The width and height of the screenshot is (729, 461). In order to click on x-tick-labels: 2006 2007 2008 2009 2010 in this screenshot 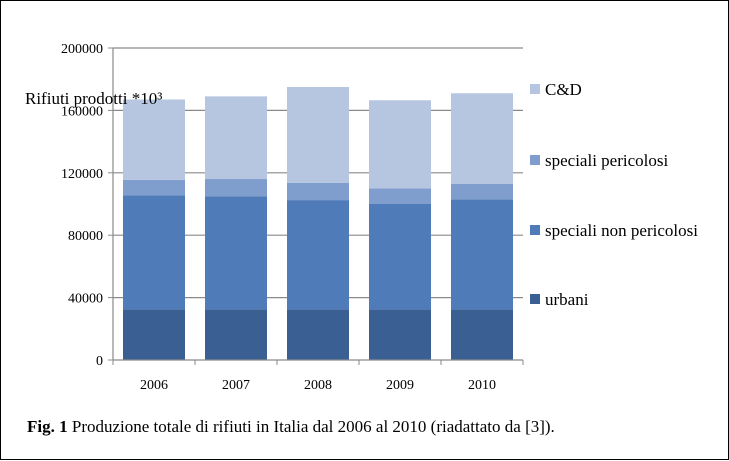, I will do `click(318, 385)`.